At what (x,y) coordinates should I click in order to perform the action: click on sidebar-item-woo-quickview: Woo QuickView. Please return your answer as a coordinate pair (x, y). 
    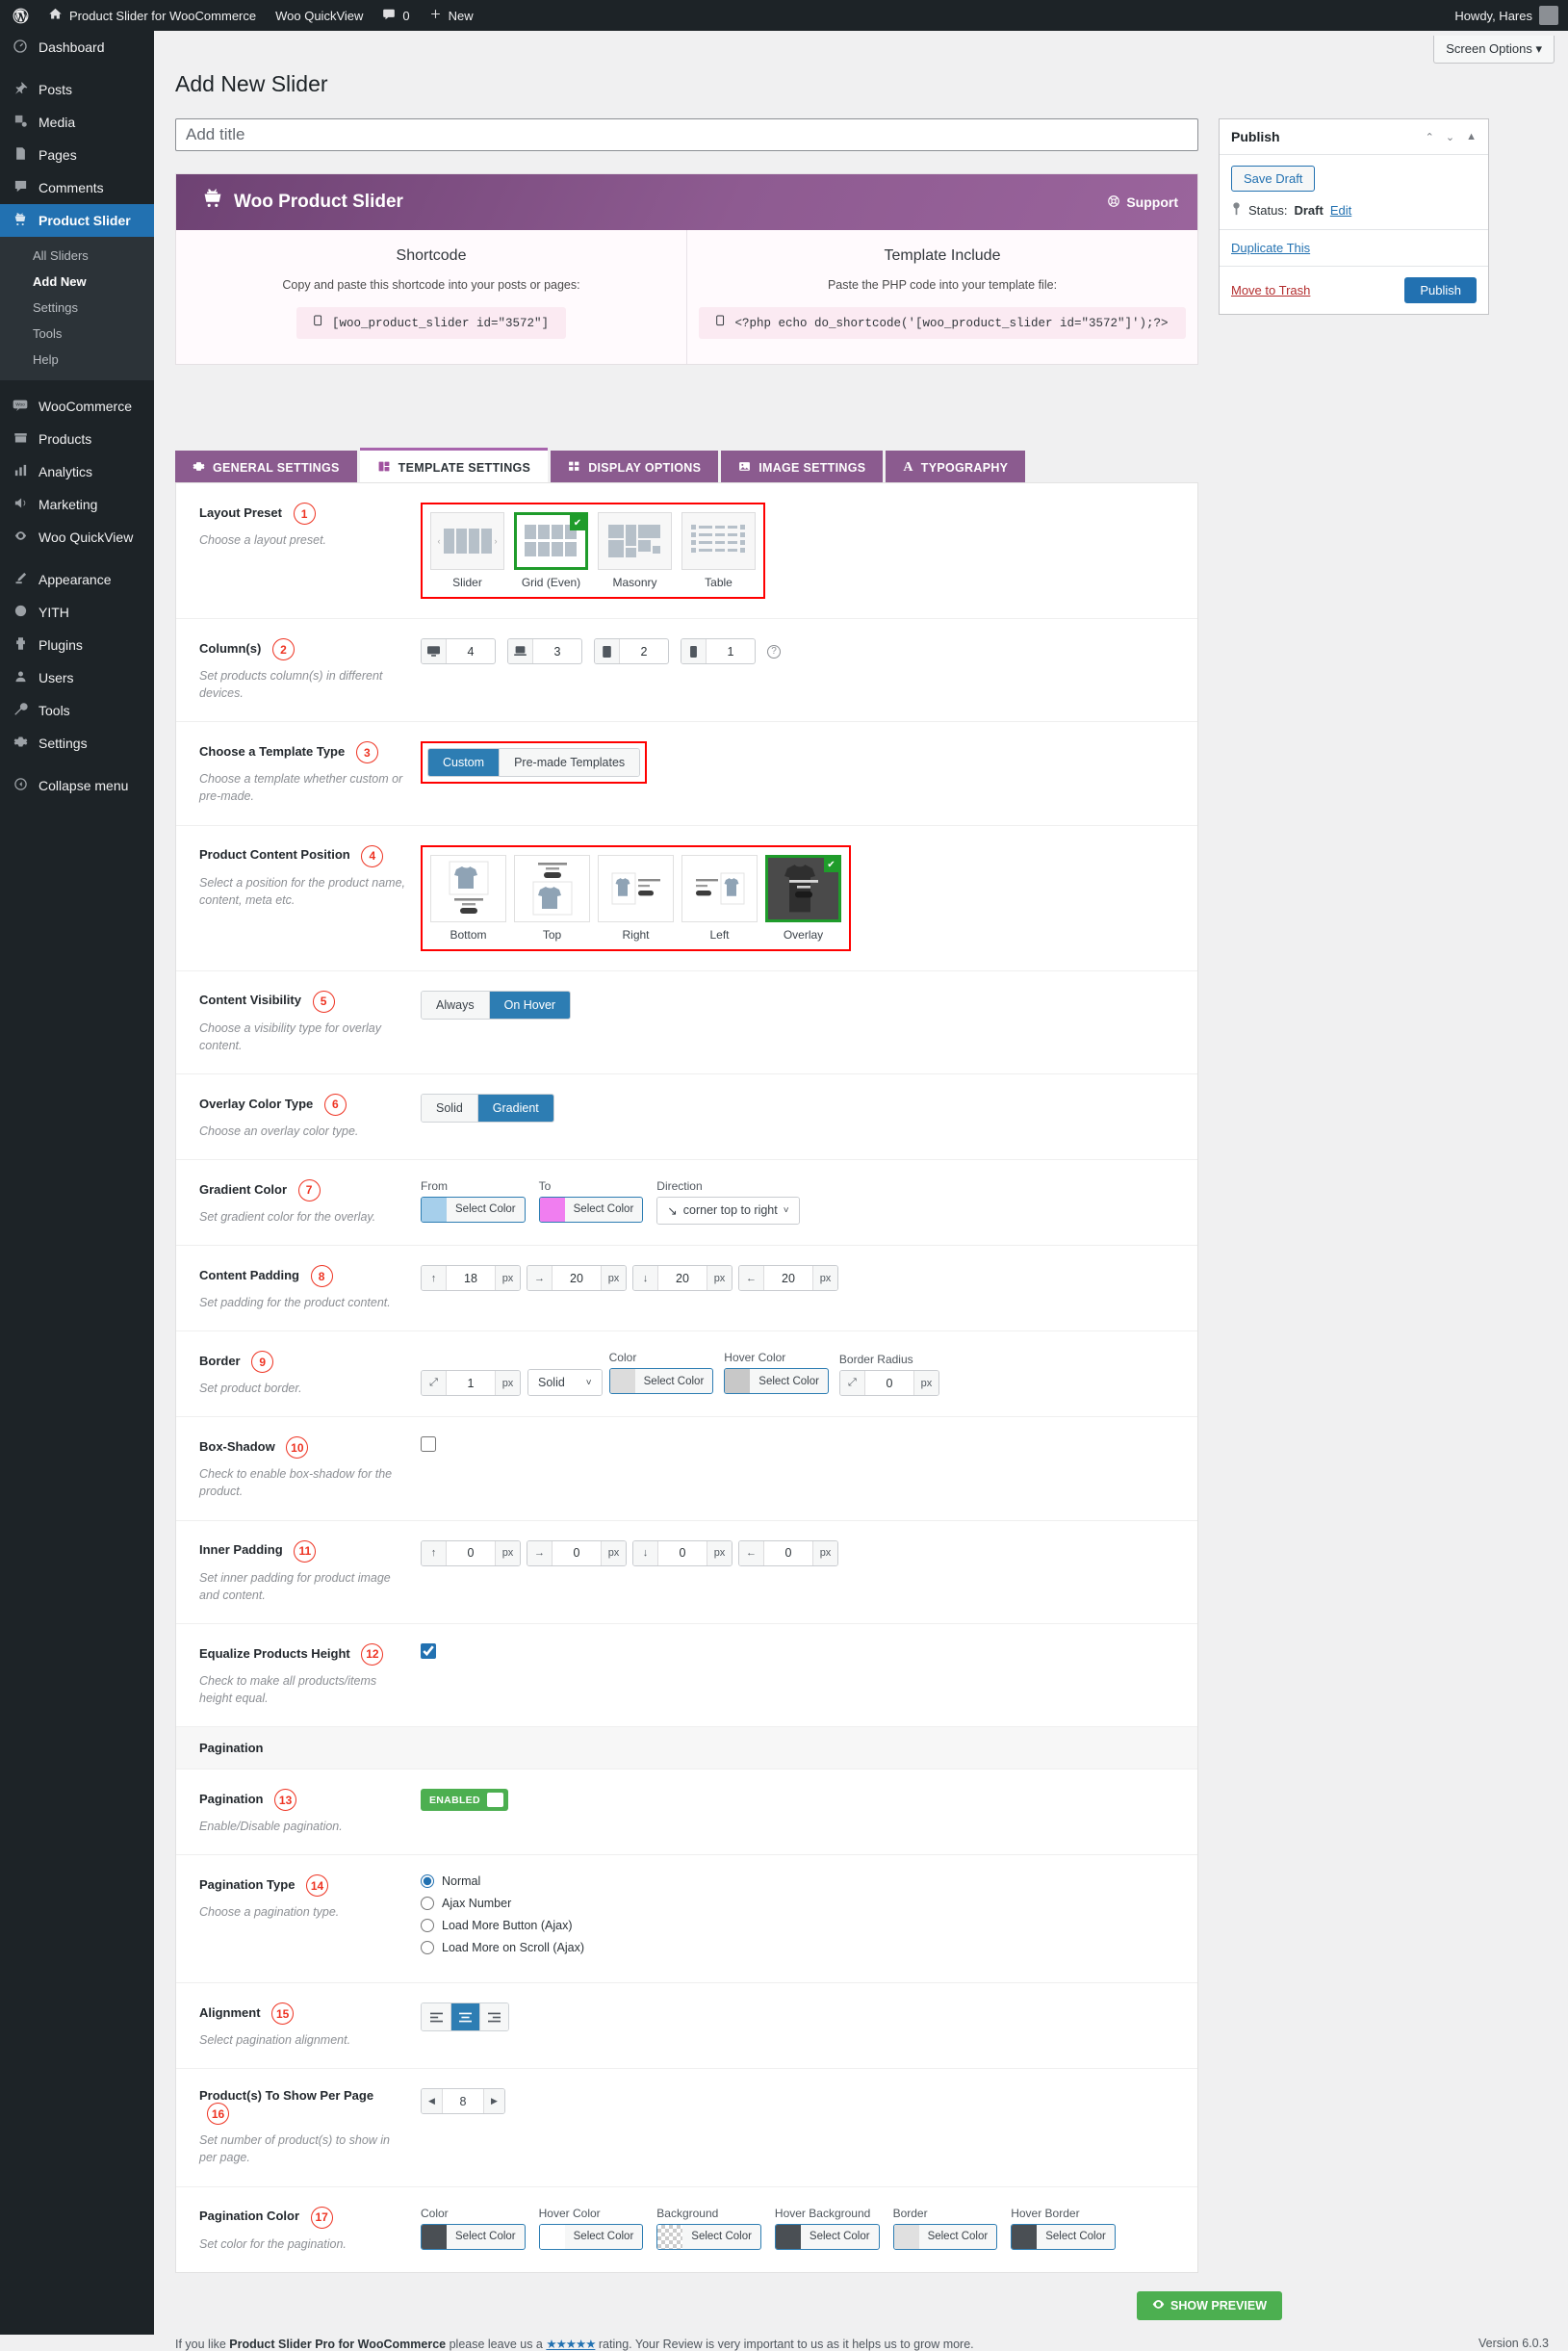
    Looking at the image, I should click on (77, 537).